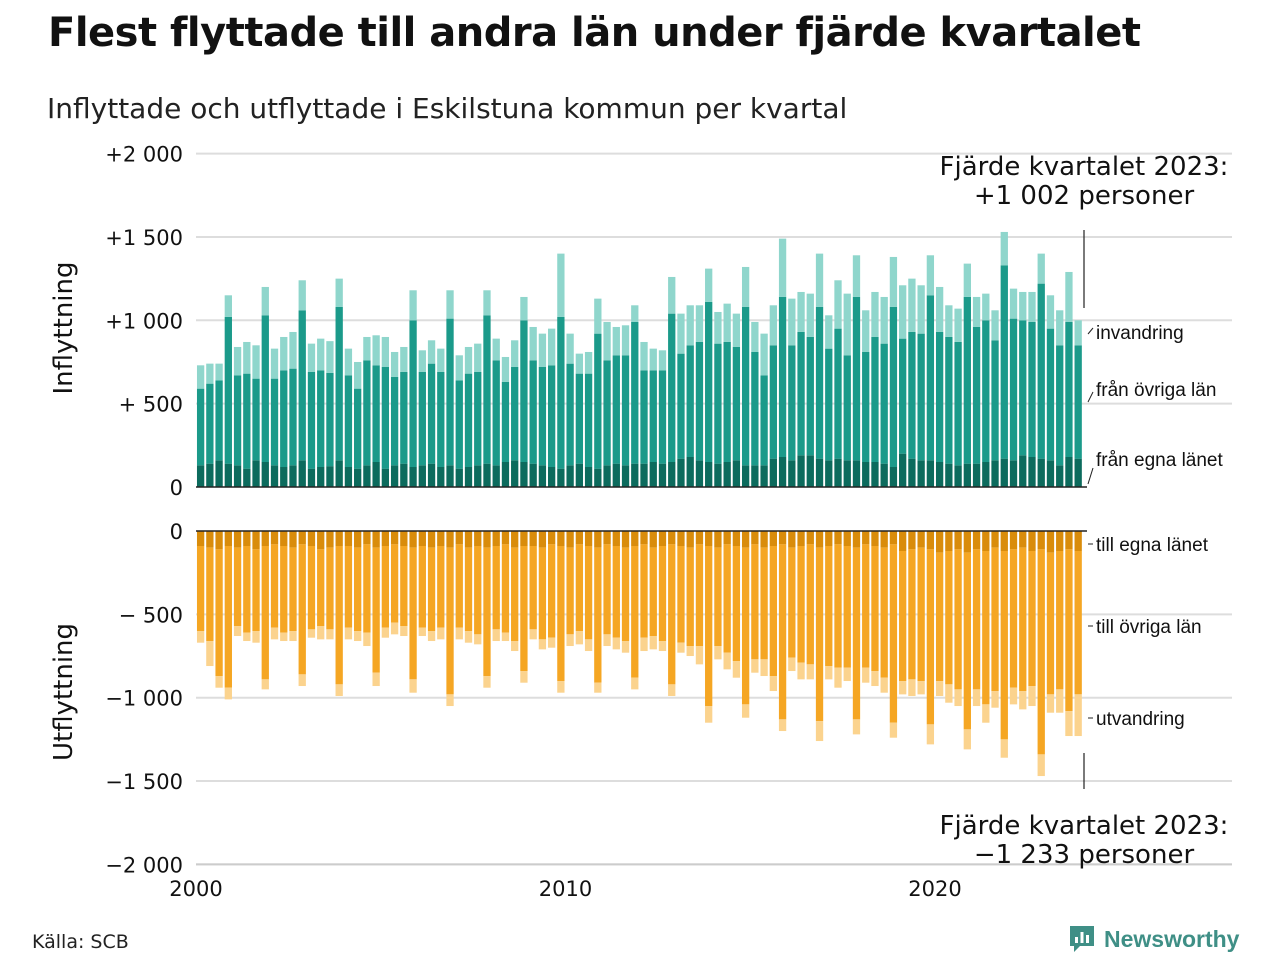 This screenshot has width=1280, height=960. I want to click on y-tick-label-bottom: − 500, so click(151, 615).